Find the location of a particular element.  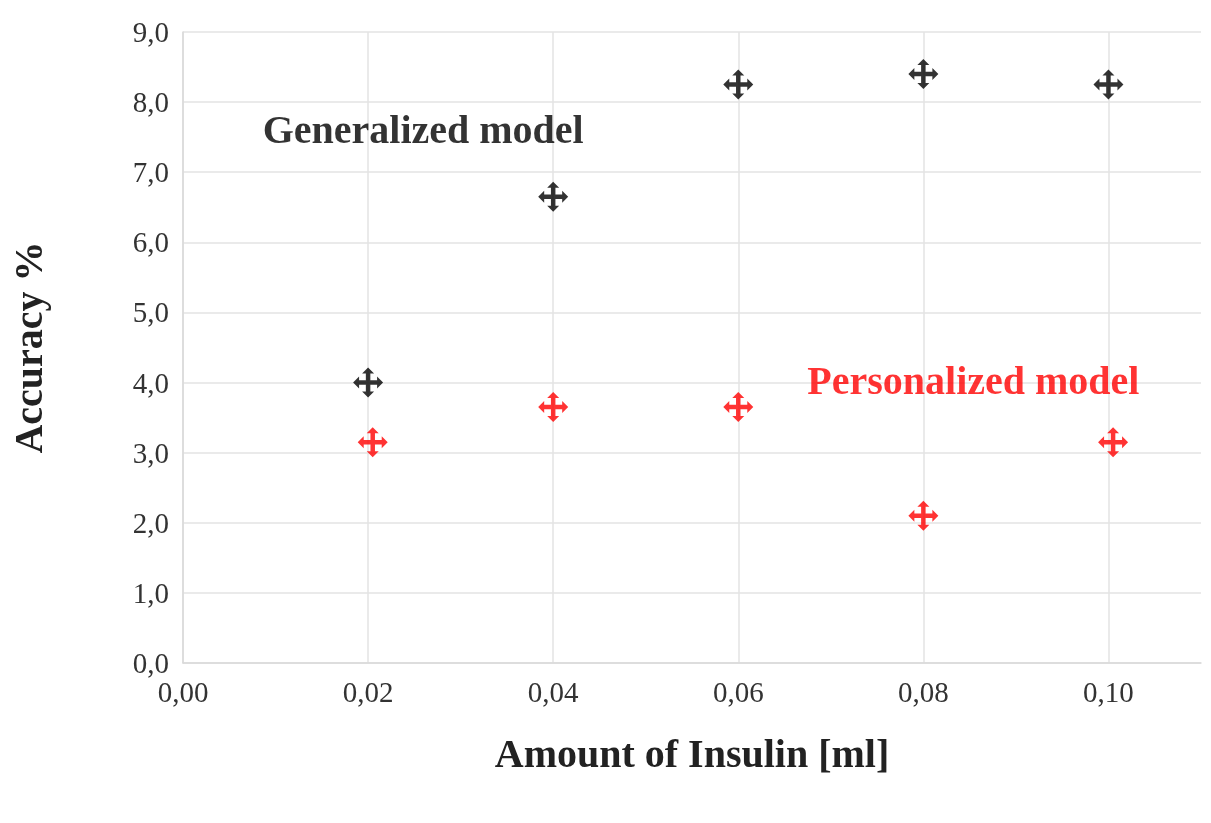

x-tick-label: 0,02 is located at coordinates (368, 691).